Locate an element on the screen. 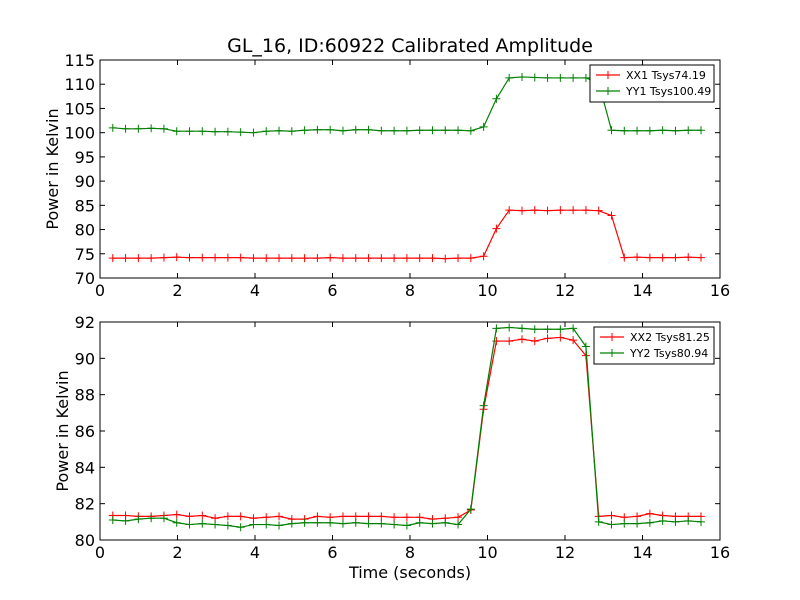  y-tick-label: 105 is located at coordinates (79, 108).